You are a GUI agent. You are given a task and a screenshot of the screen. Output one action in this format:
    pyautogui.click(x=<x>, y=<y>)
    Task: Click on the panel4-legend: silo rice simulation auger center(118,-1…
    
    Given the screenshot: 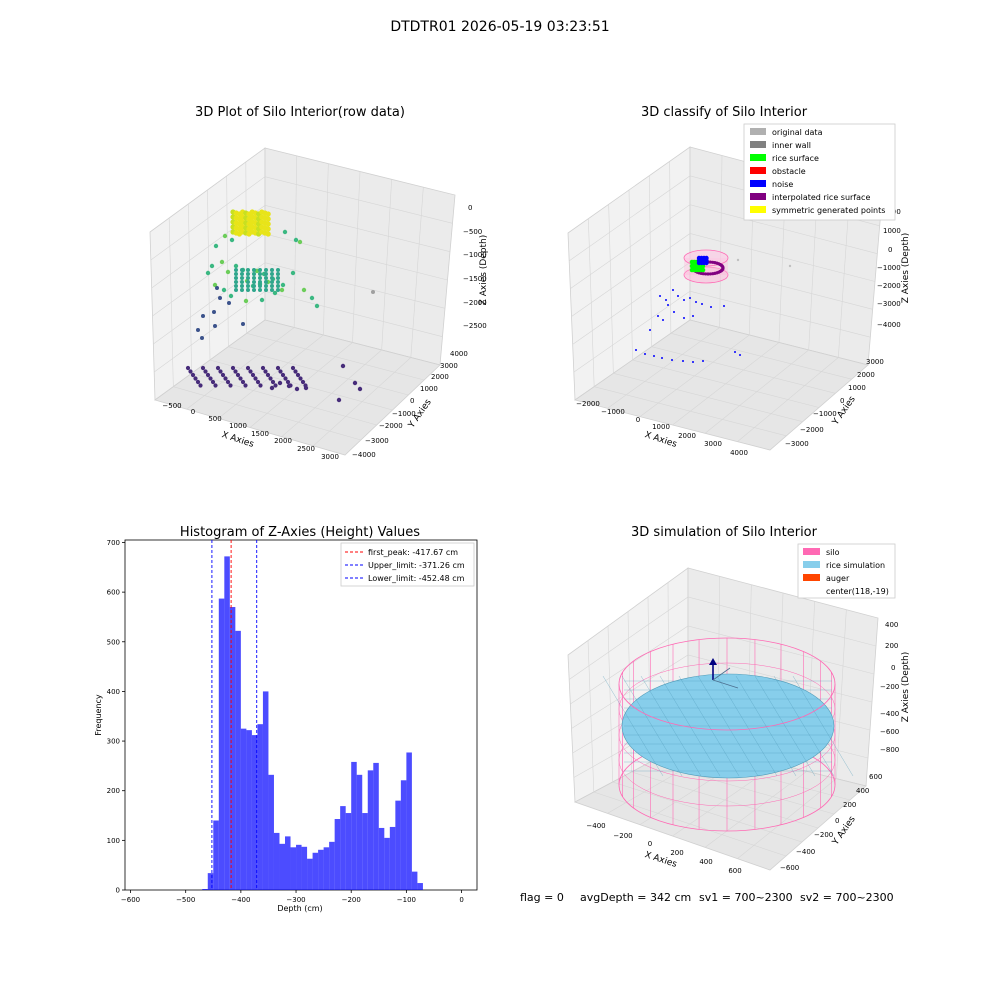 What is the action you would take?
    pyautogui.click(x=846, y=571)
    